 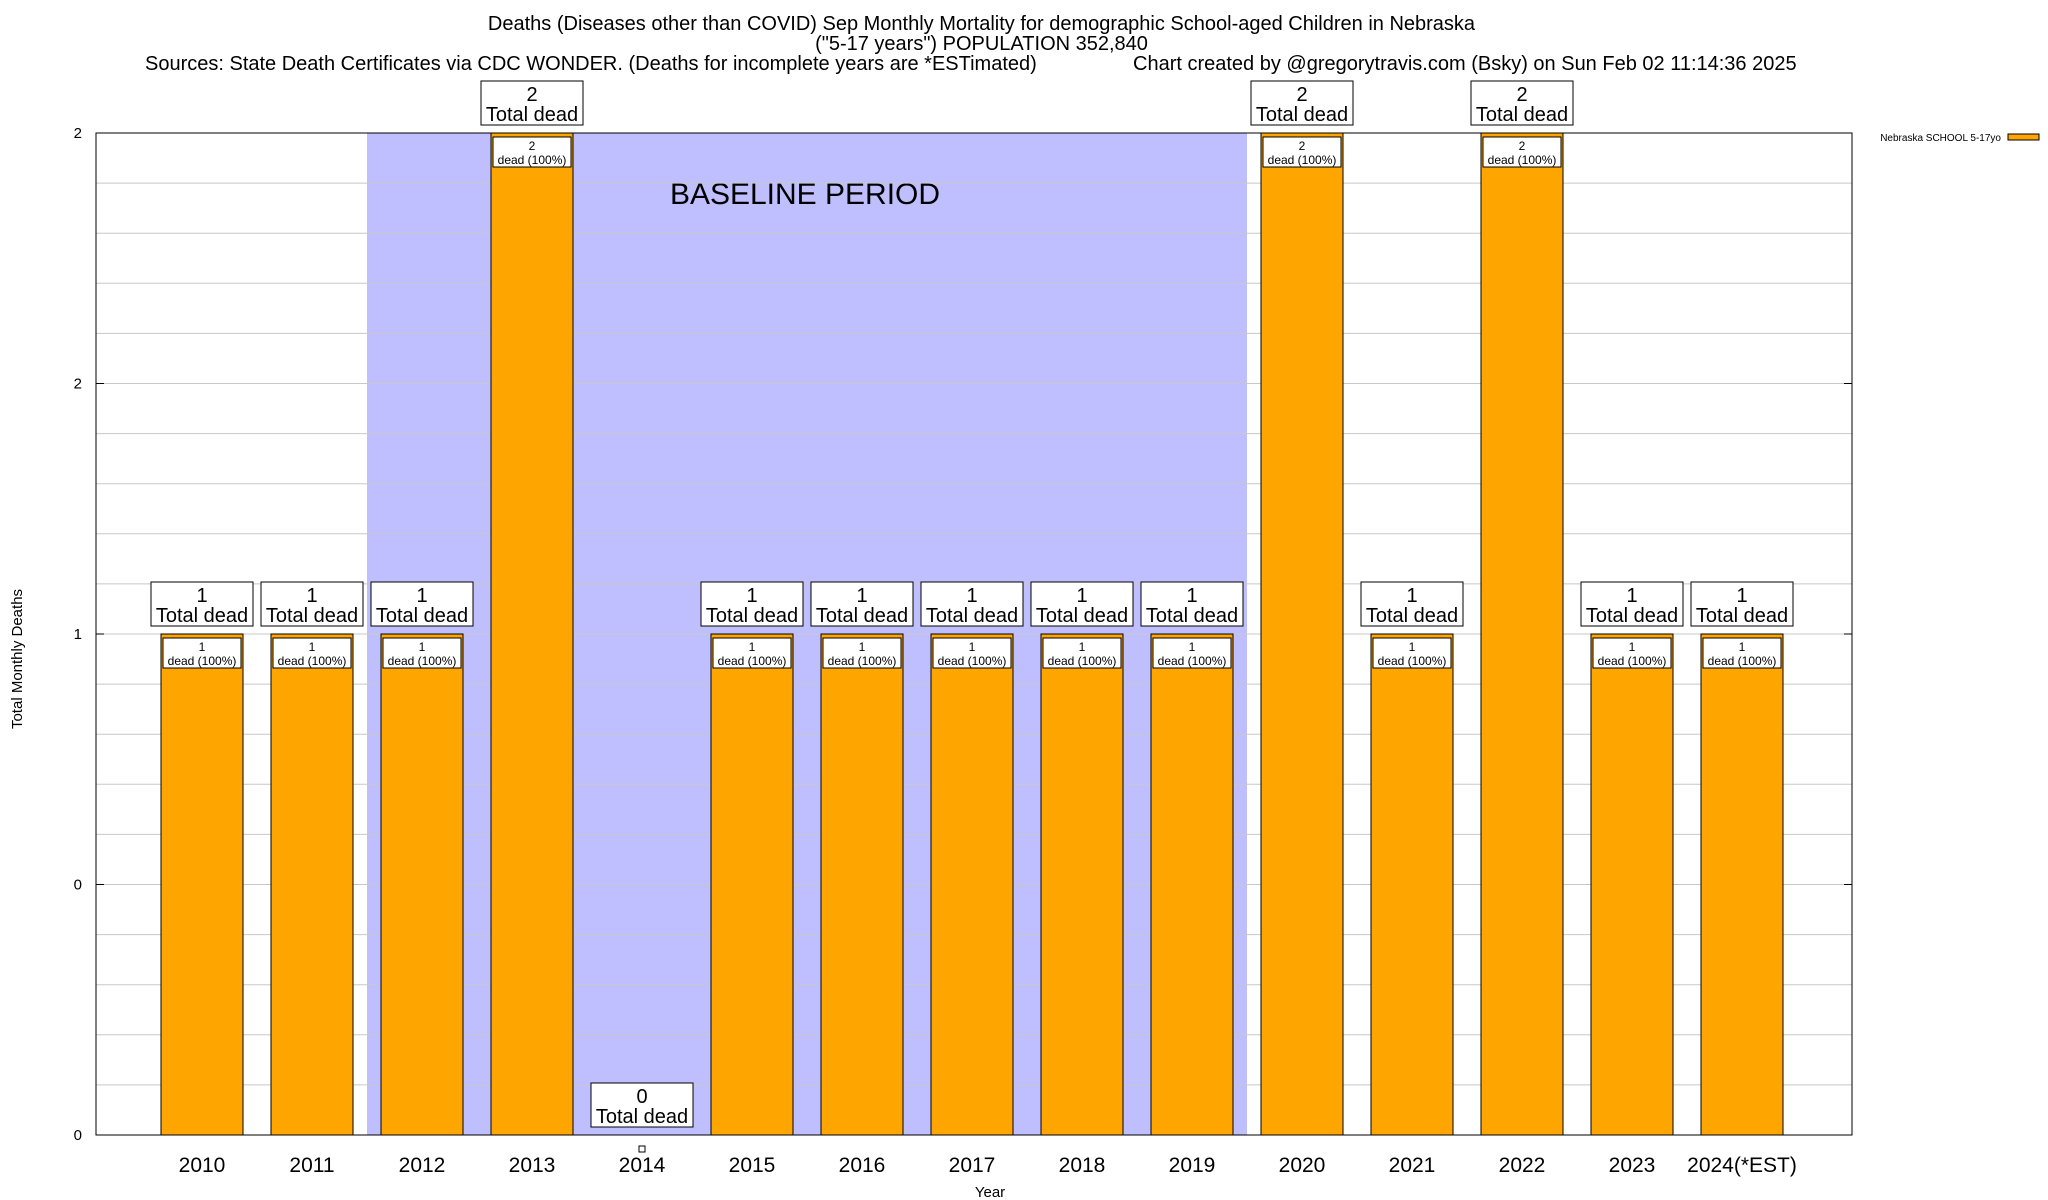 I want to click on x-tick-label: 2021, so click(x=1412, y=1165).